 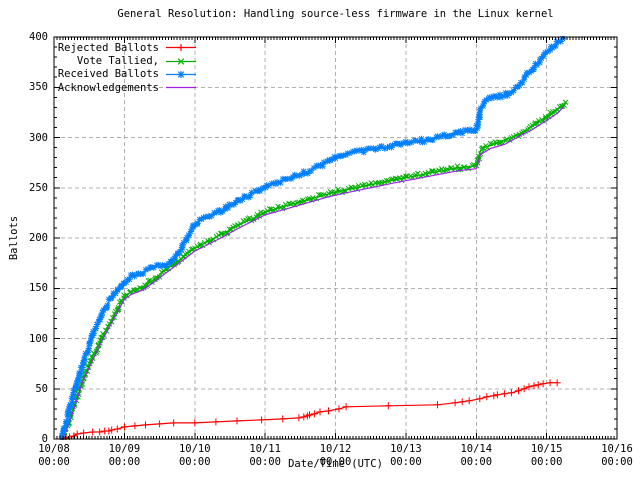 I want to click on x-tick-label: 10/15 00:00, so click(x=546, y=455).